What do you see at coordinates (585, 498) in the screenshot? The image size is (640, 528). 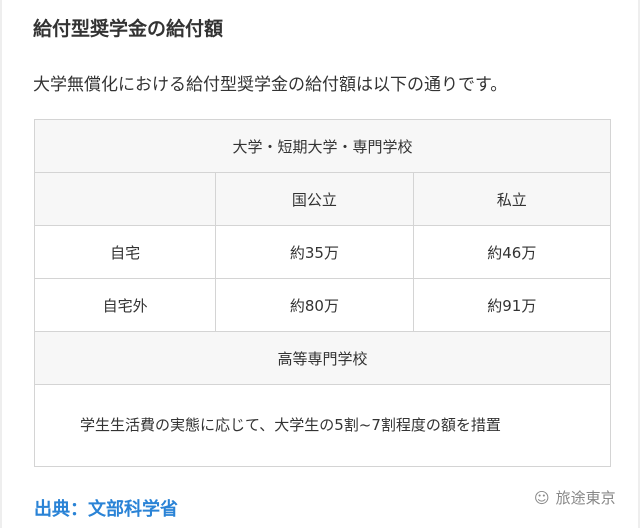 I see `watermark-text: 旅途東京` at bounding box center [585, 498].